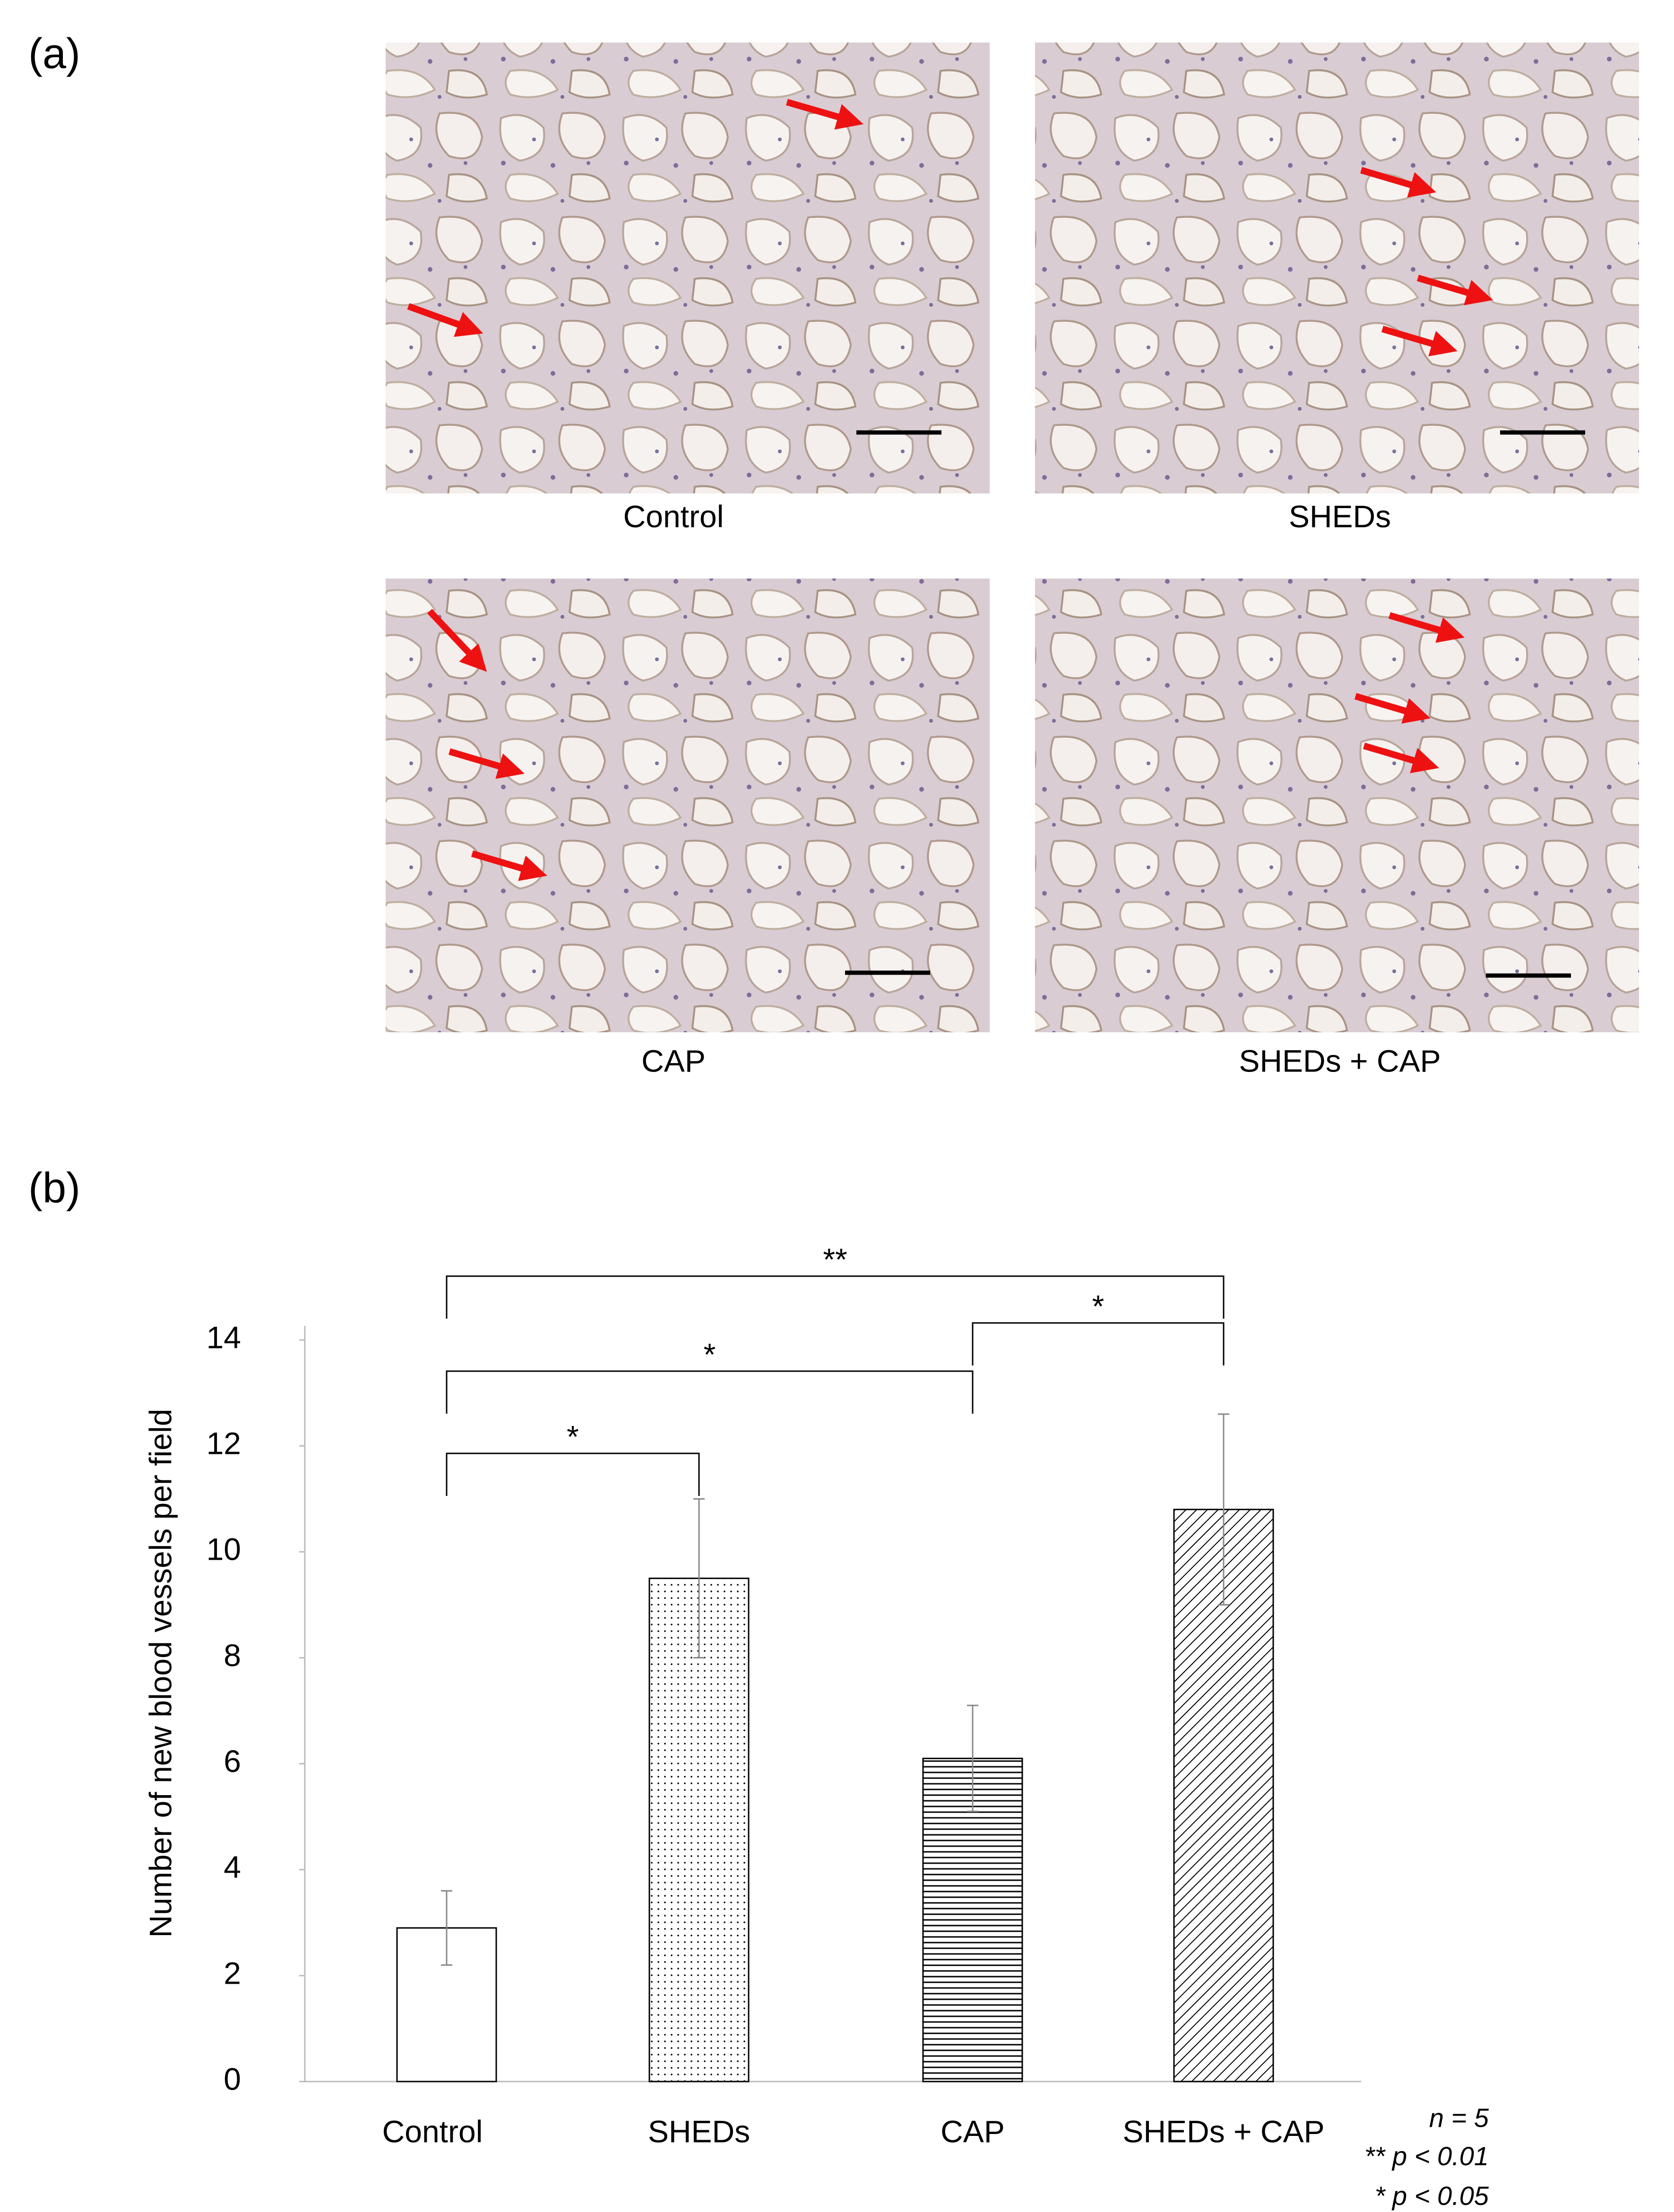  I want to click on y-tick-label: 0, so click(232, 2078).